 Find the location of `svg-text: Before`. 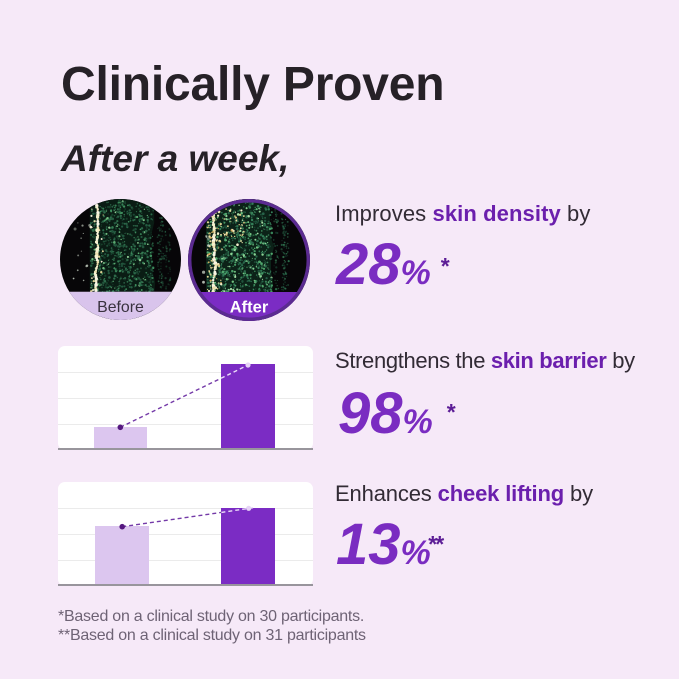

svg-text: Before is located at coordinates (120, 307).